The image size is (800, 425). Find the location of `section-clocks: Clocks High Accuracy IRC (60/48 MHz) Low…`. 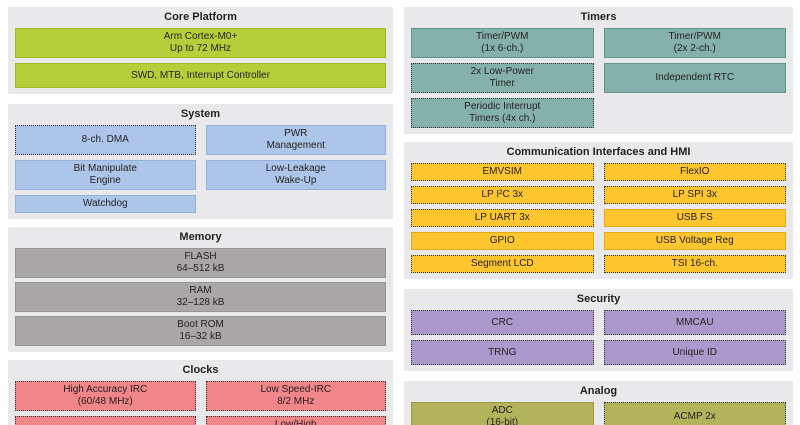

section-clocks: Clocks High Accuracy IRC (60/48 MHz) Low… is located at coordinates (200, 392).